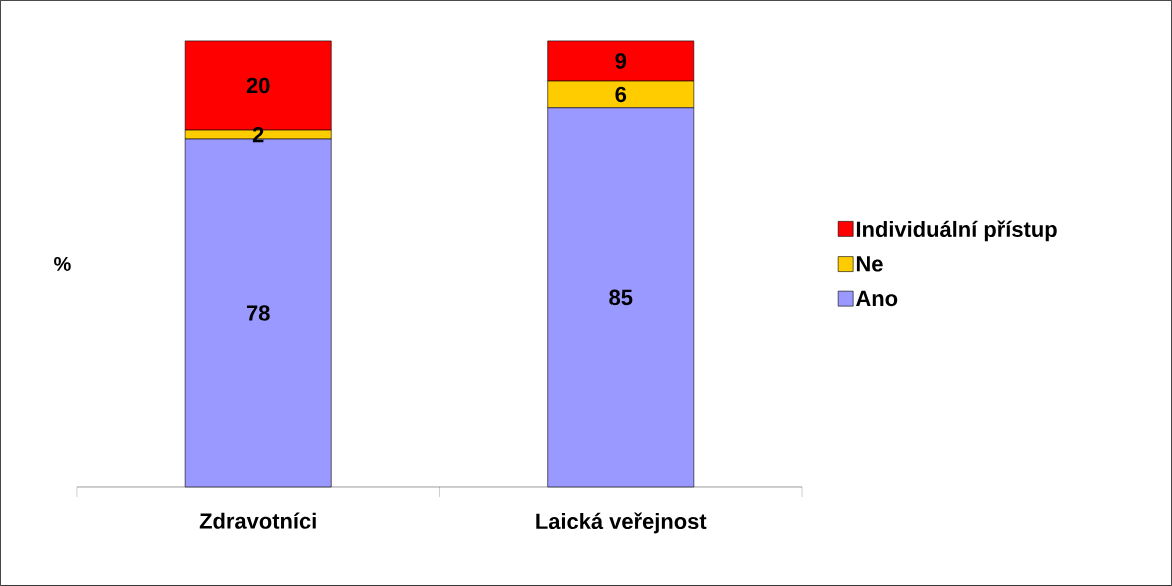 This screenshot has height=586, width=1172. What do you see at coordinates (869, 264) in the screenshot?
I see `legend-label: Ne` at bounding box center [869, 264].